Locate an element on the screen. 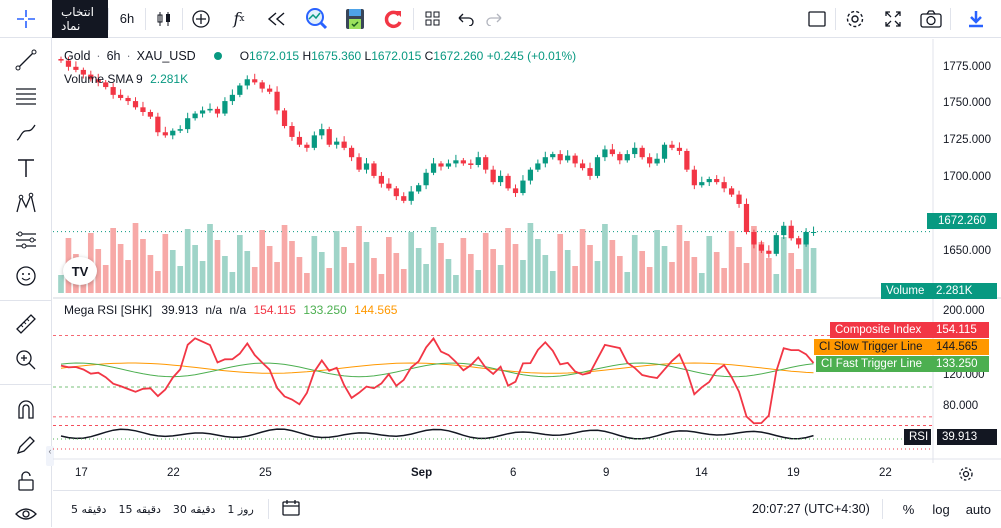 The width and height of the screenshot is (1001, 528). percent-toggle: % is located at coordinates (908, 509).